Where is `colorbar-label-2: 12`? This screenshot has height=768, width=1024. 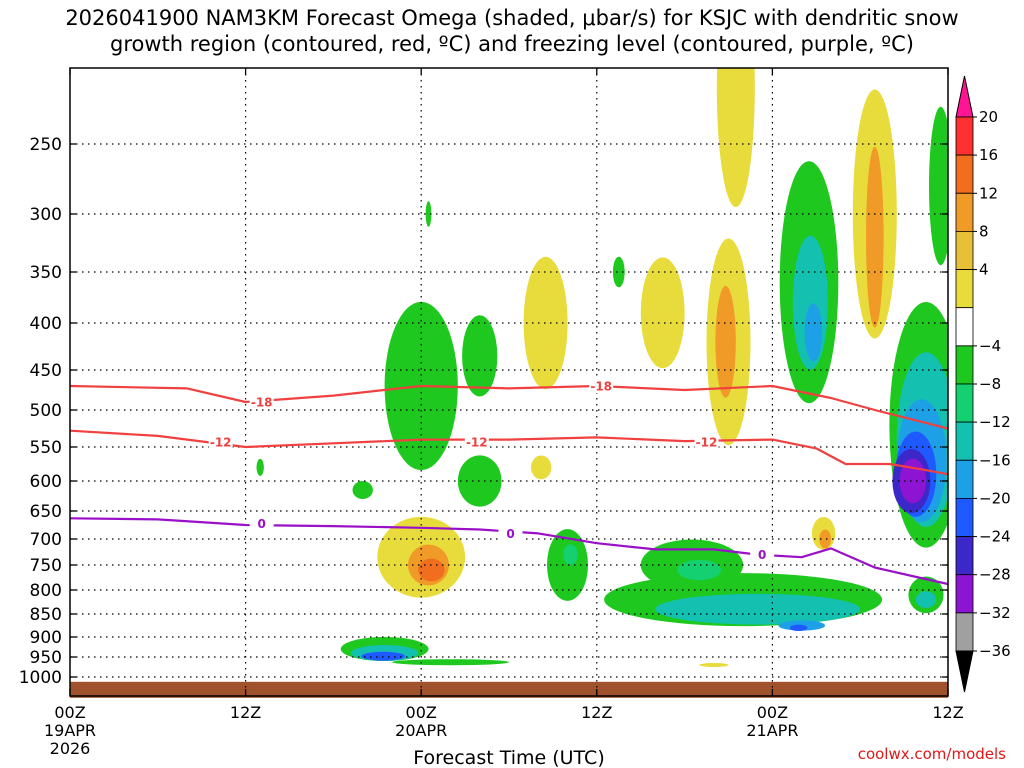
colorbar-label-2: 12 is located at coordinates (988, 193).